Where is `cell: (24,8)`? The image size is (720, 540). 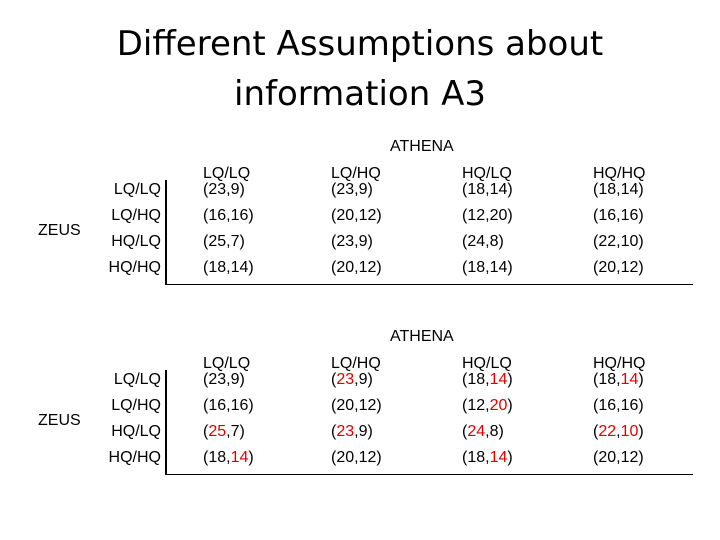 cell: (24,8) is located at coordinates (483, 242).